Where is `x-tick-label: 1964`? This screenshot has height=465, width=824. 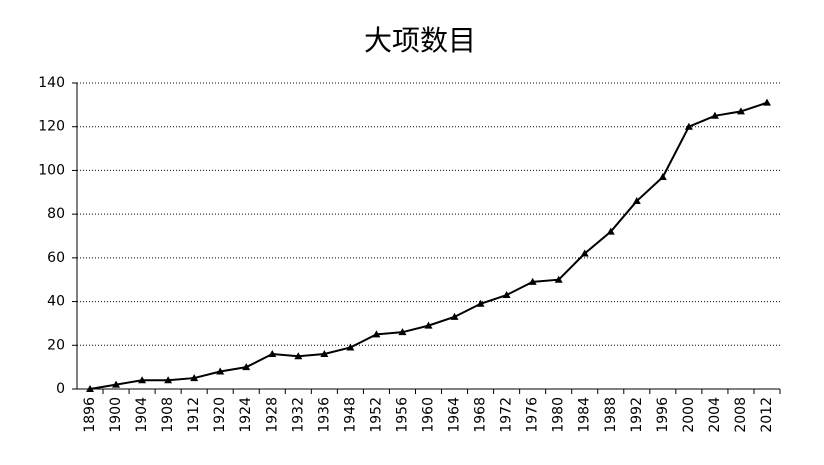
x-tick-label: 1964 is located at coordinates (455, 415).